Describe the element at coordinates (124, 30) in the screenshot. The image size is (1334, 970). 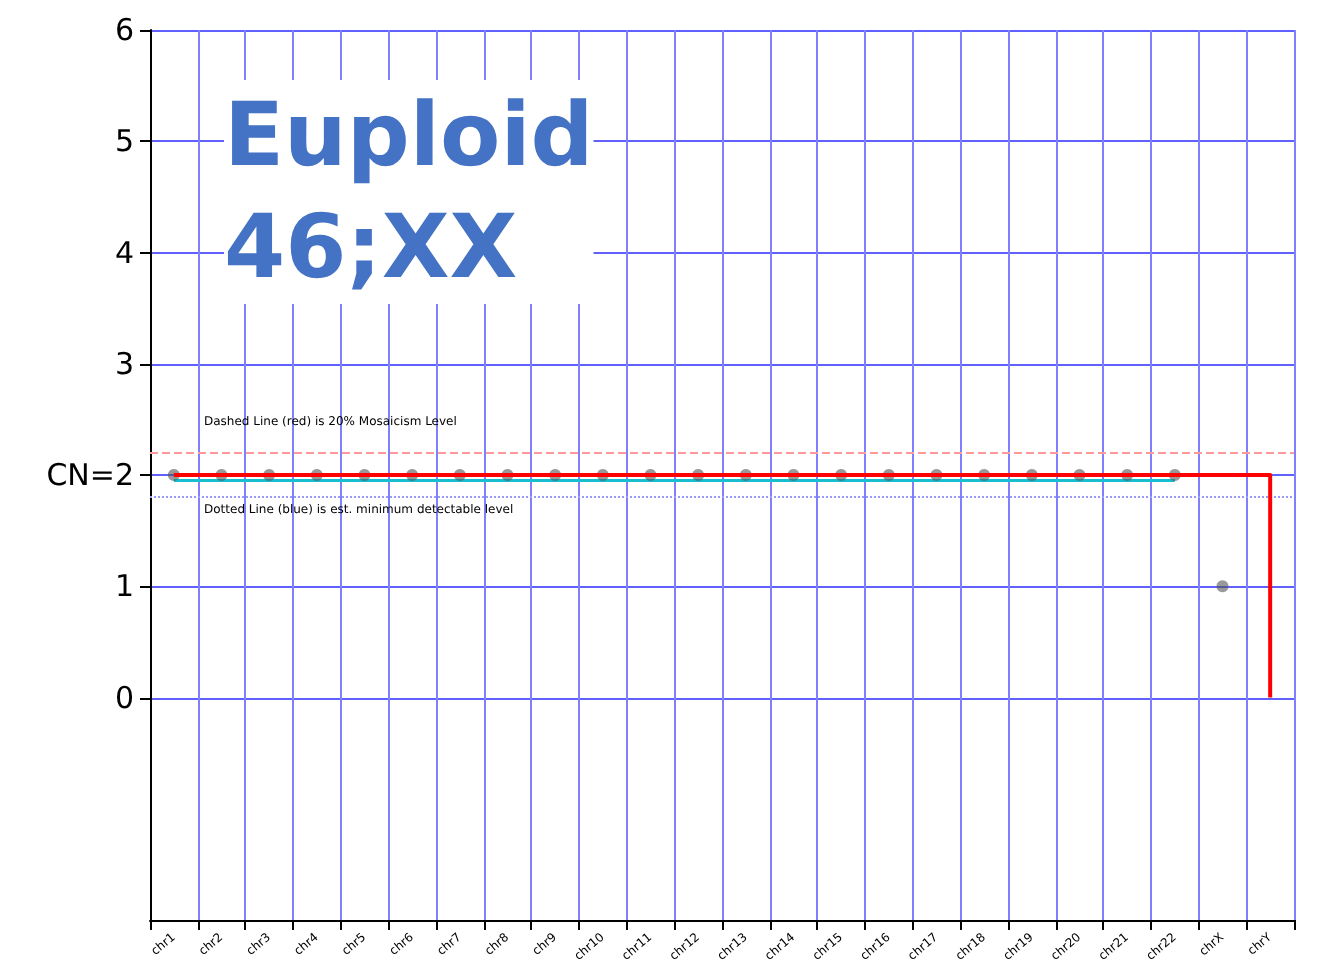
I see `y-tick-label: 6` at that location.